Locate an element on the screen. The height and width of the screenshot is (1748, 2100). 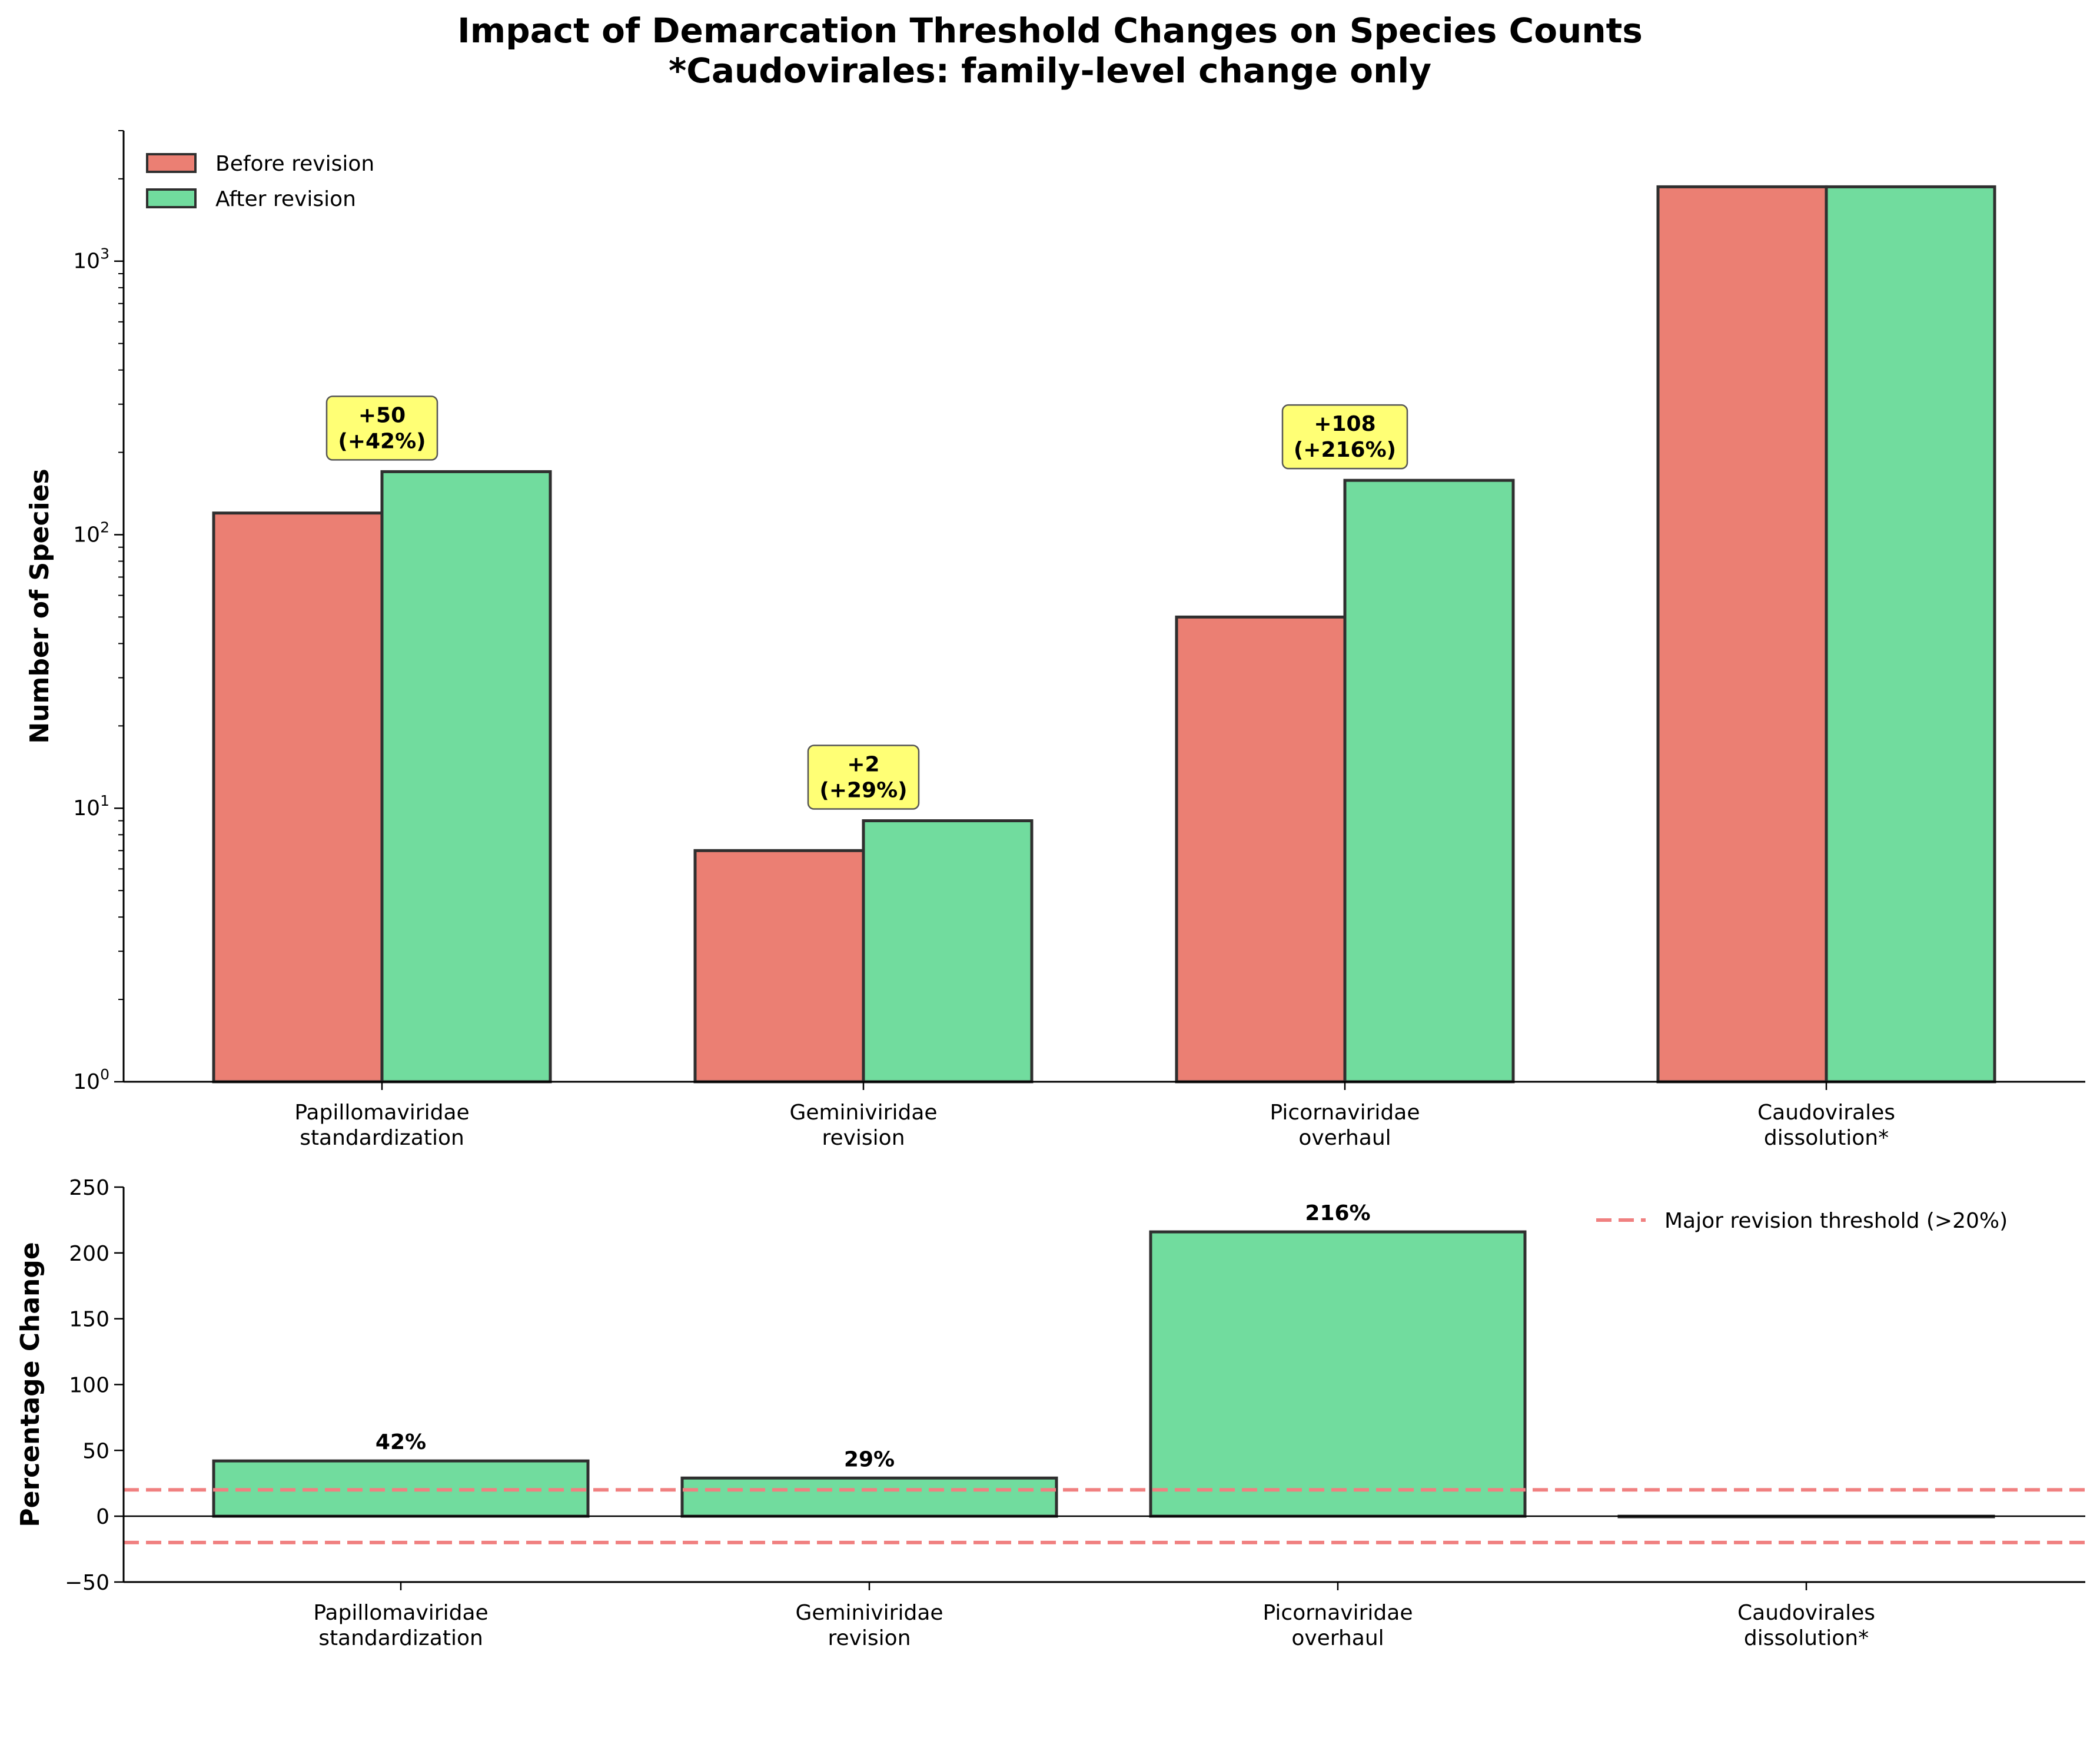
y-tick-label: 50 is located at coordinates (95, 1451).